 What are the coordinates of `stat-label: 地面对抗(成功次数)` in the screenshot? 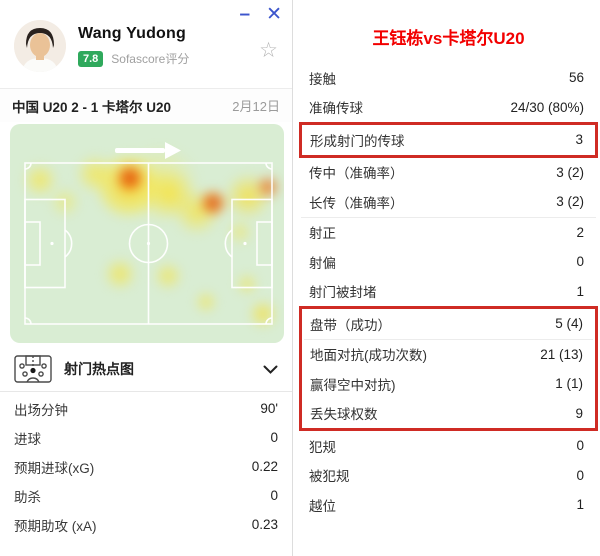 It's located at (368, 356).